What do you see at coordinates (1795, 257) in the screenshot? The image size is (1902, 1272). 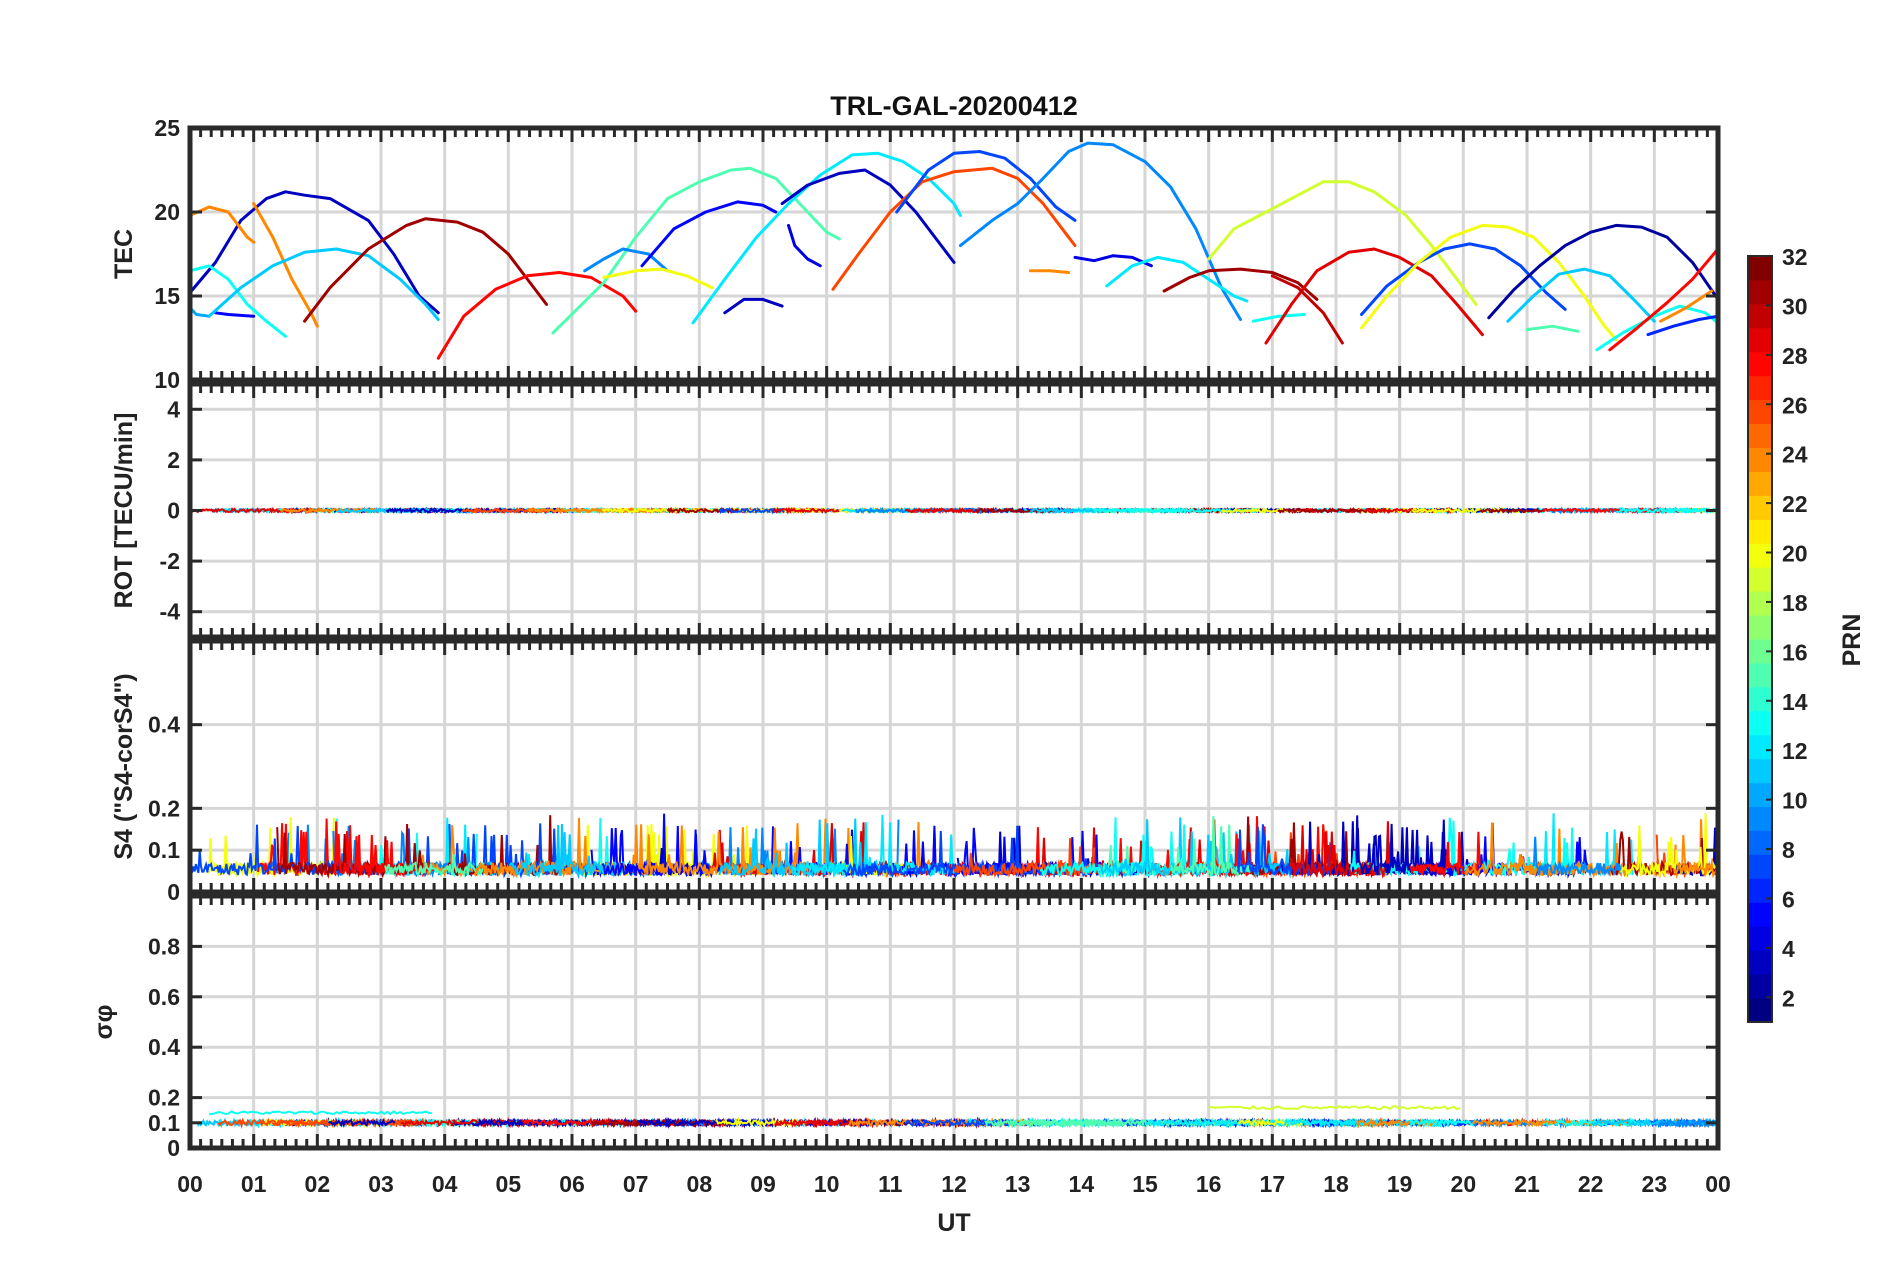 I see `colorbar-tick-label: 32` at bounding box center [1795, 257].